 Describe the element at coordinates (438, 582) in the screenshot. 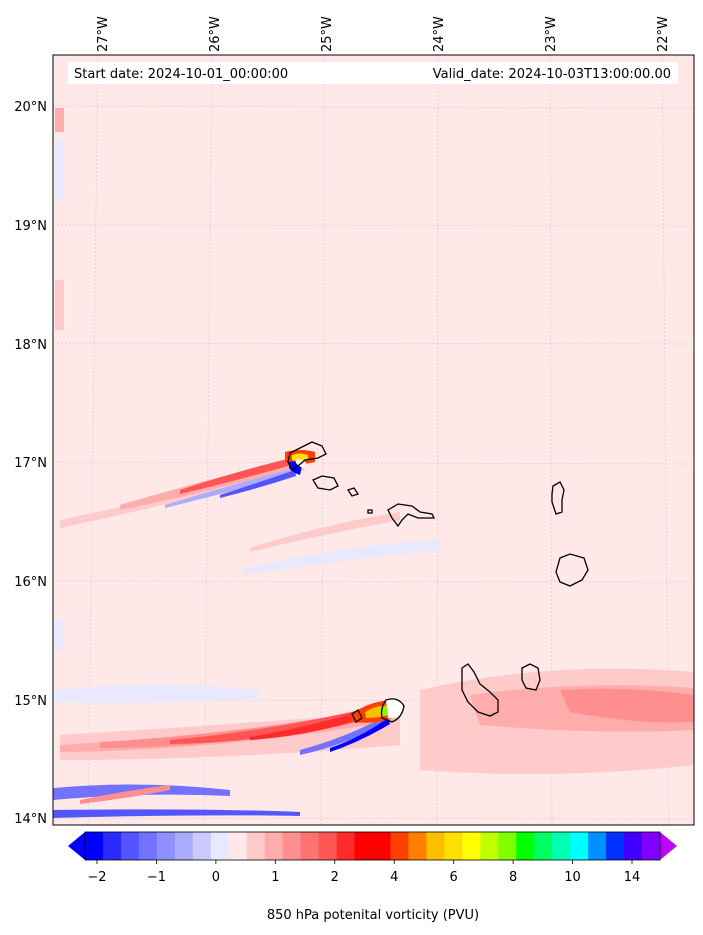

I see `coastlines` at that location.